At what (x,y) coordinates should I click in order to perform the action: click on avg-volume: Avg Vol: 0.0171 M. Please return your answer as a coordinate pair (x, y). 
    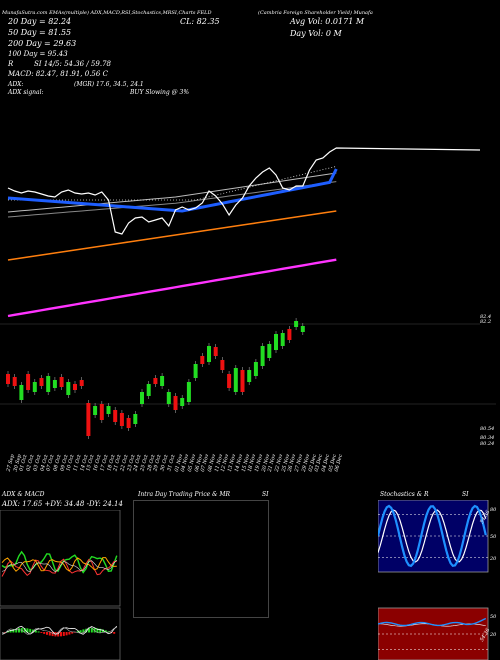
    Looking at the image, I should click on (327, 21).